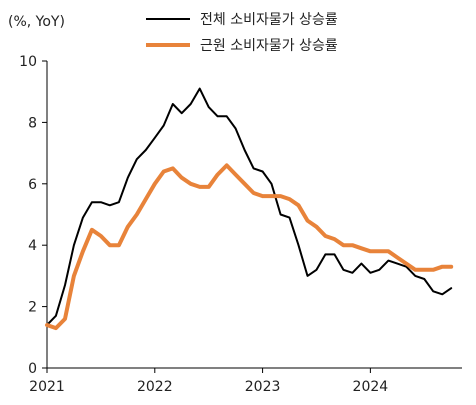  Describe the element at coordinates (28, 62) in the screenshot. I see `y-tick-label: 10` at that location.